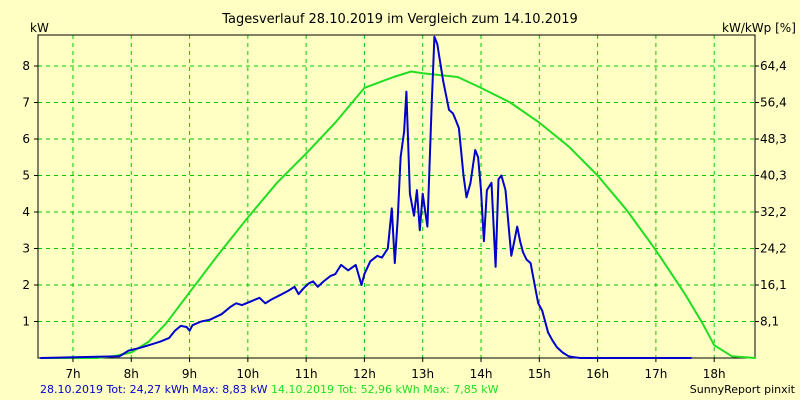 The height and width of the screenshot is (400, 800). I want to click on x-tick-label: 8h, so click(131, 374).